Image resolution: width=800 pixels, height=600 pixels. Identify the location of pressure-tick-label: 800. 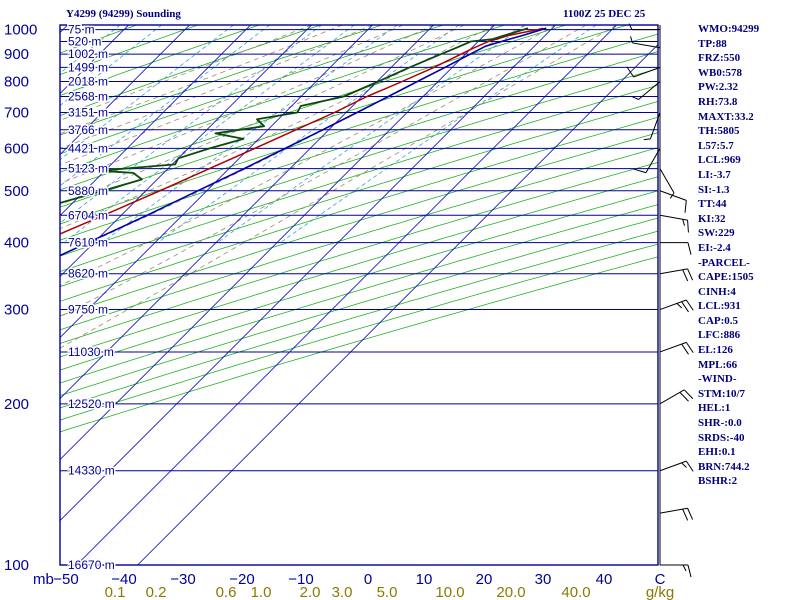
(16, 81).